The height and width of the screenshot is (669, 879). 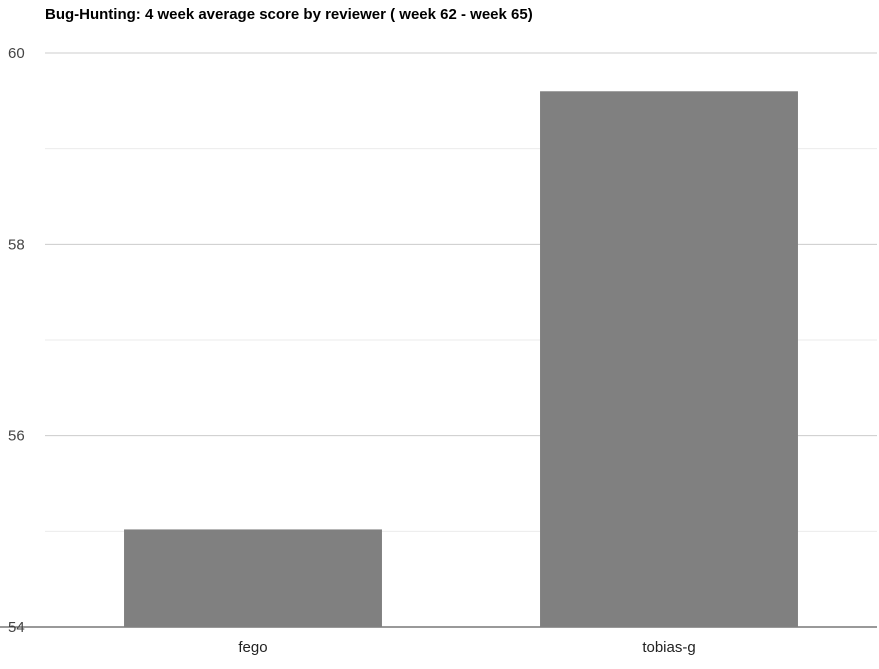 What do you see at coordinates (16, 340) in the screenshot?
I see `y-axis-tick-labels: 54 56 58 60` at bounding box center [16, 340].